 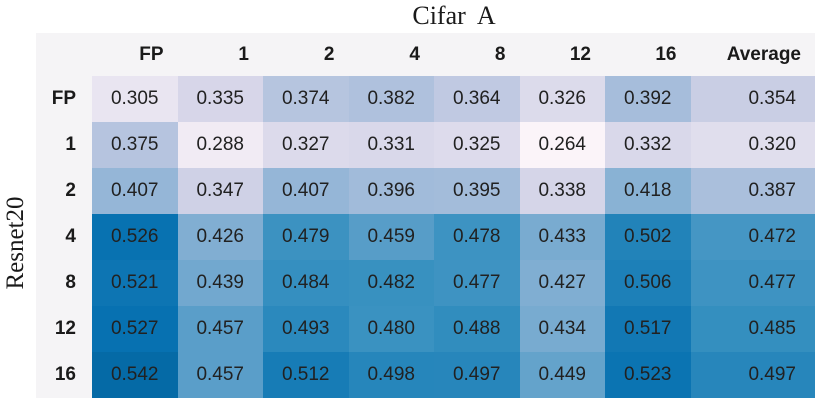 I want to click on row-header-1: 1, so click(x=70, y=144).